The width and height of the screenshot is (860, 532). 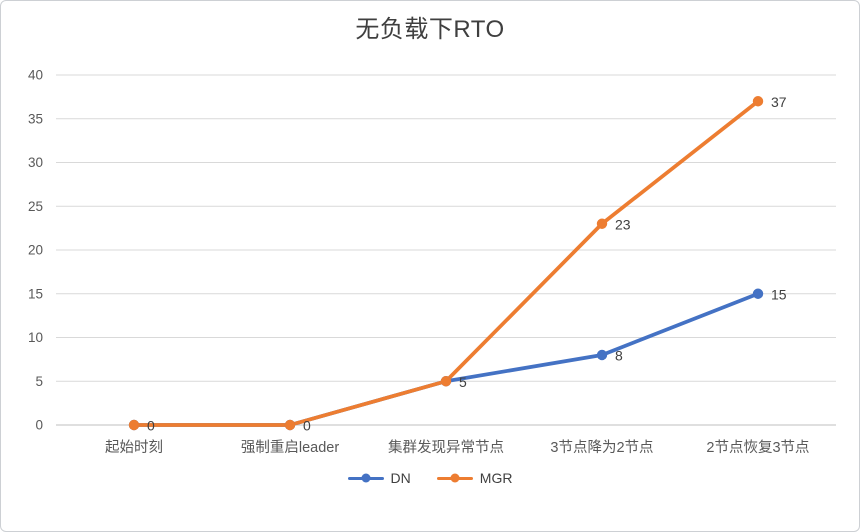 What do you see at coordinates (779, 102) in the screenshot?
I see `data-label-MGR: 37` at bounding box center [779, 102].